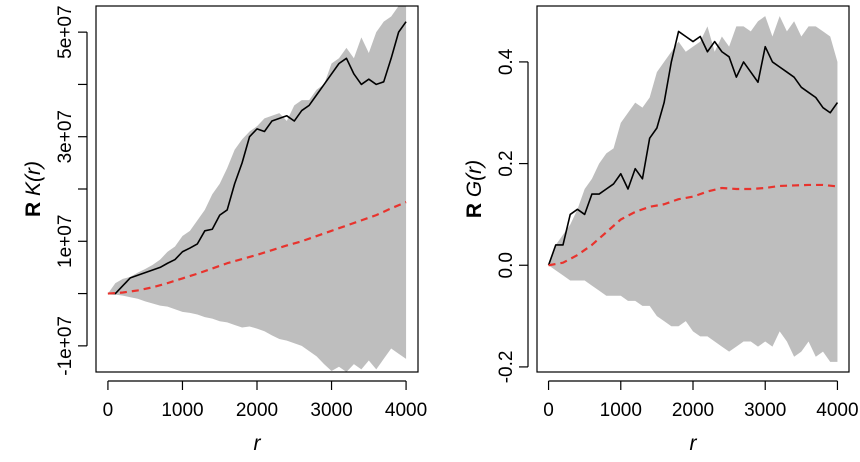  I want to click on left-y-tick-label: 5e+07, so click(65, 31).